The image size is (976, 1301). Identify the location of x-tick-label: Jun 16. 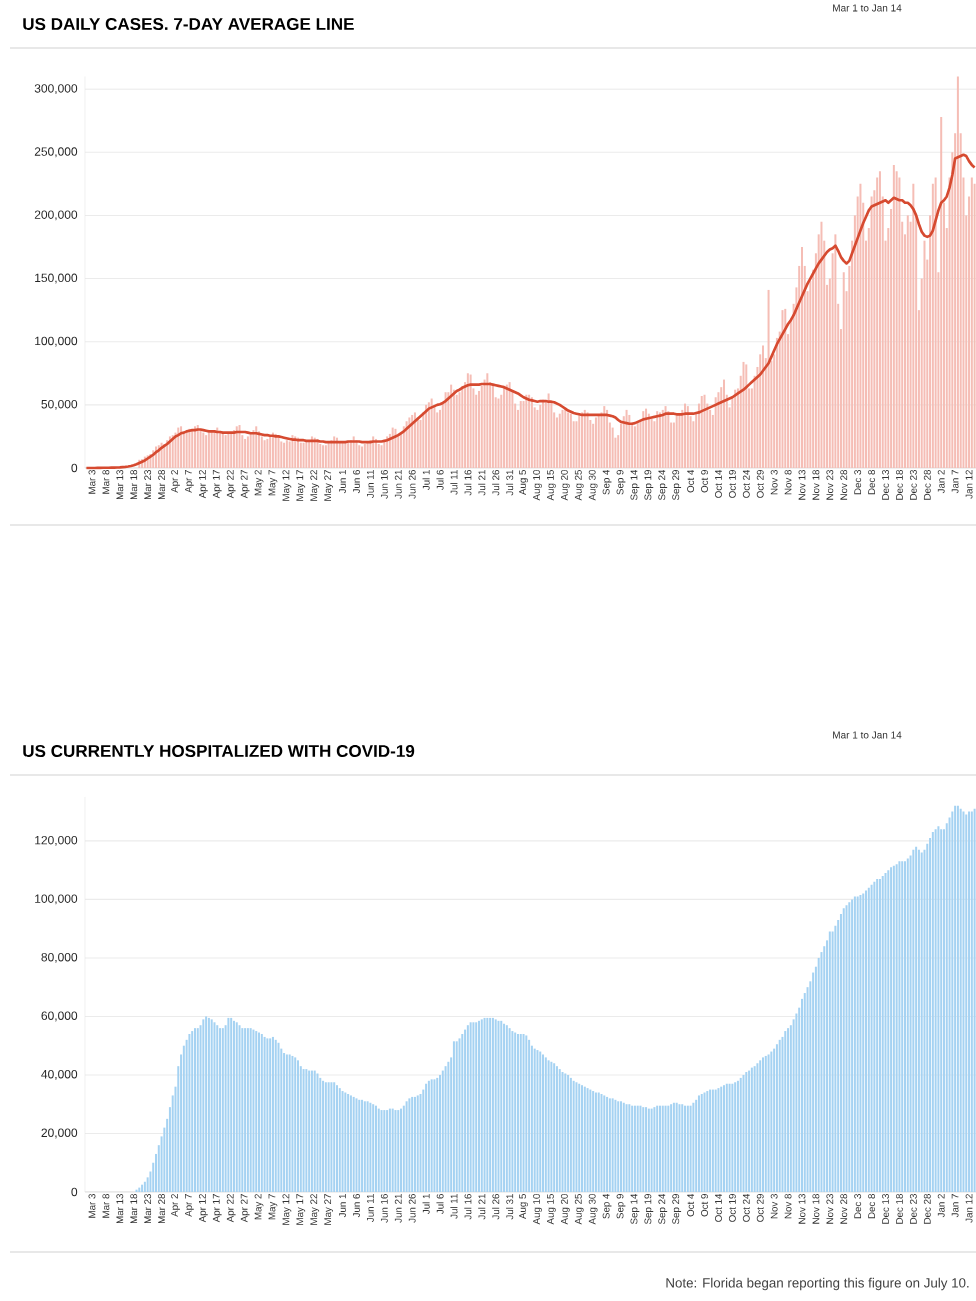
(384, 484).